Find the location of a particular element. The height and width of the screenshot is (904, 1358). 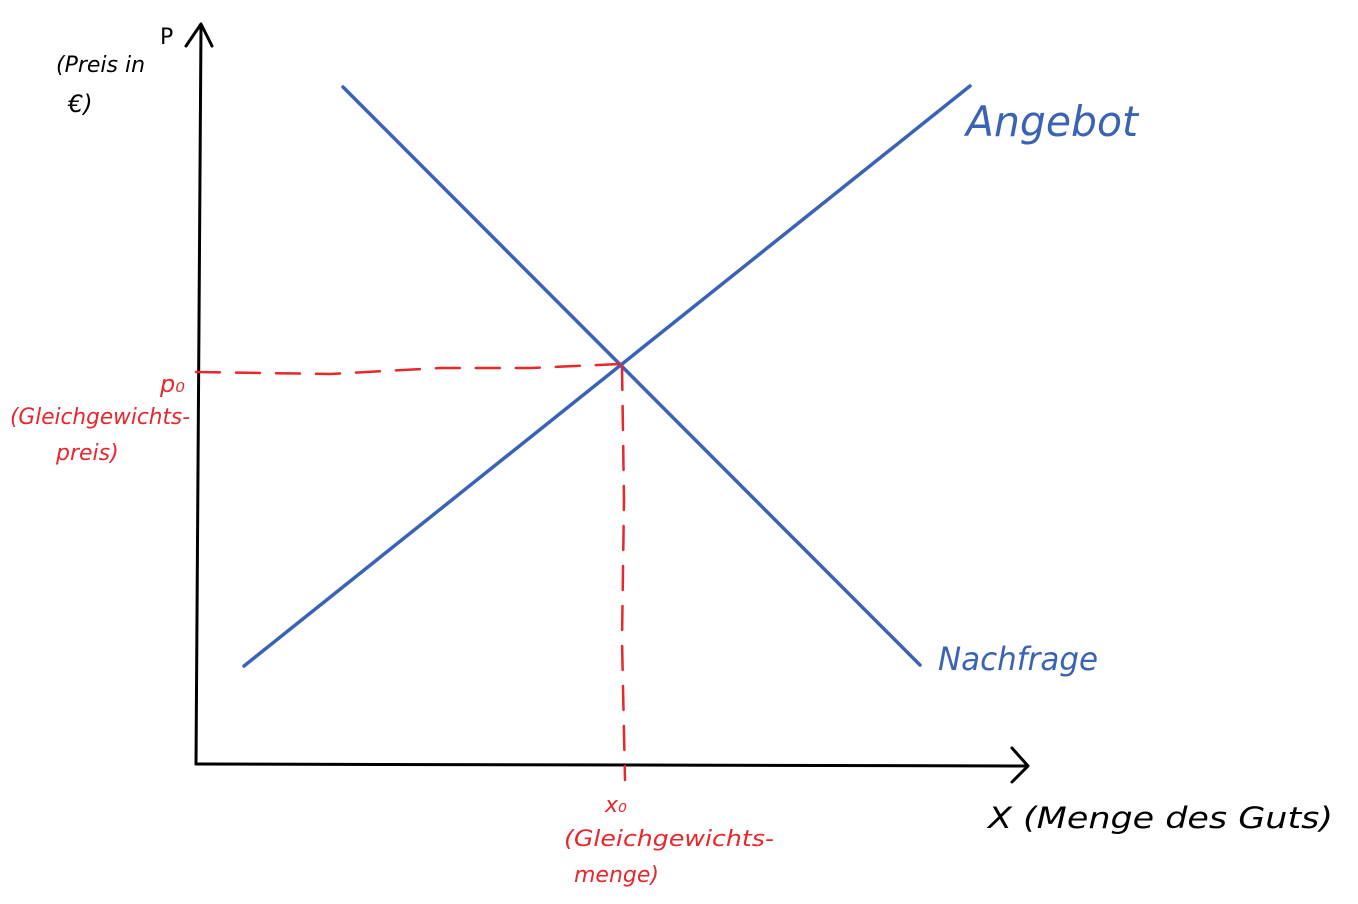

price-dashed-line is located at coordinates (408, 369).